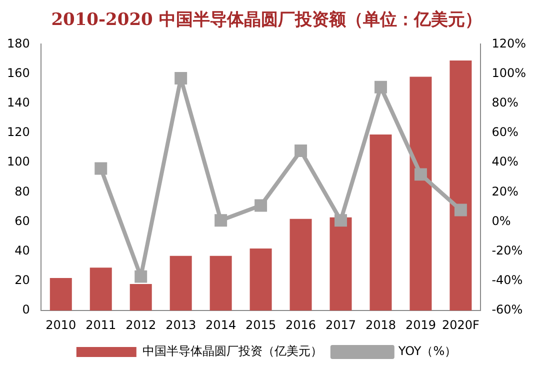 This screenshot has width=533, height=368. I want to click on x-tick-label: 2014, so click(221, 325).